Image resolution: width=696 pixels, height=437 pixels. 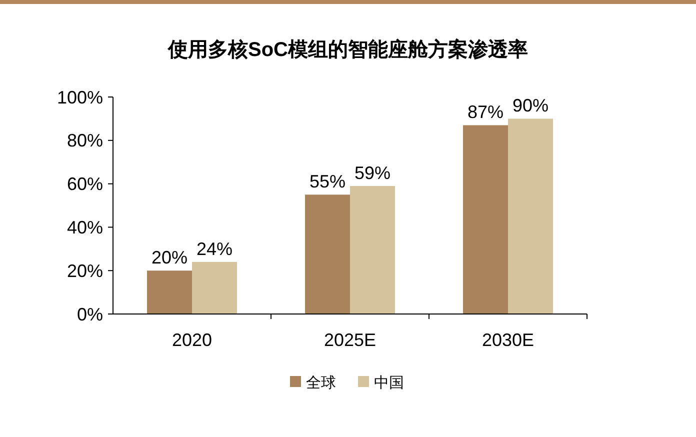 What do you see at coordinates (84, 228) in the screenshot?
I see `y-tick-label: 40%` at bounding box center [84, 228].